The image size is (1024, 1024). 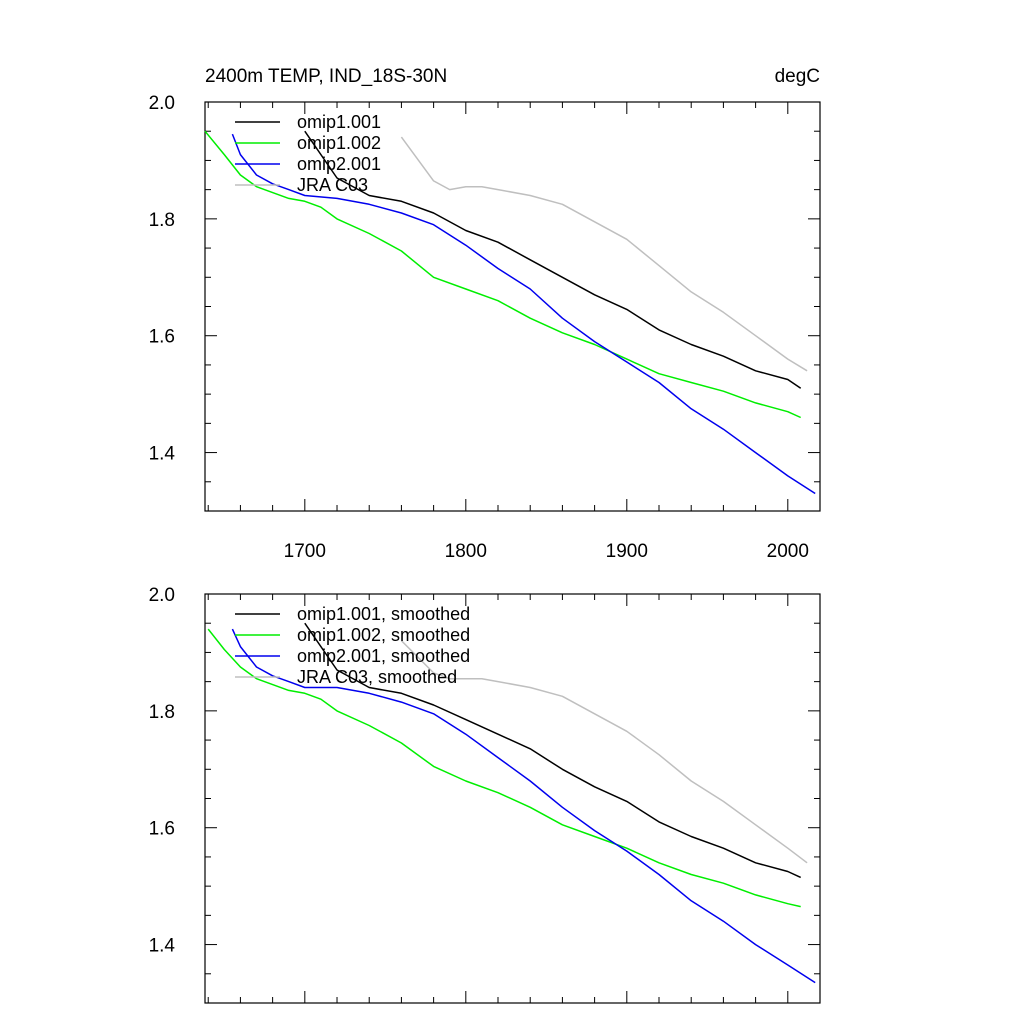 I want to click on legend-label: JRA C03, so click(x=332, y=185).